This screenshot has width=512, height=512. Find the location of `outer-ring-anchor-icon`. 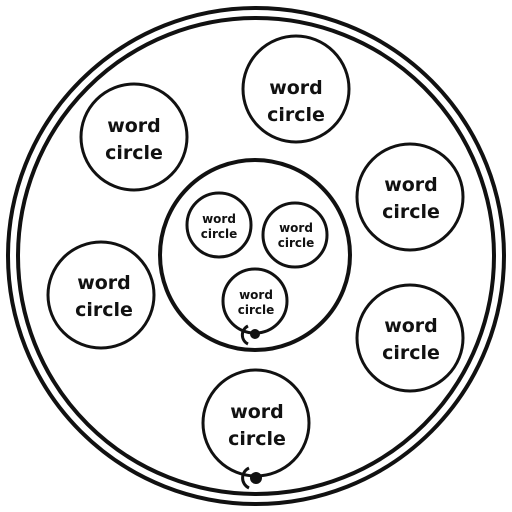

outer-ring-anchor-icon is located at coordinates (251, 478).